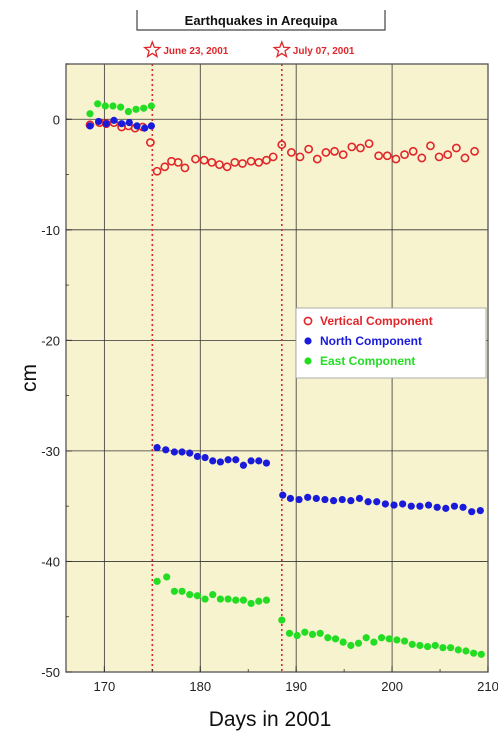 The height and width of the screenshot is (733, 498). I want to click on chart-title-box: Earthquakes in Arequipa, so click(261, 20).